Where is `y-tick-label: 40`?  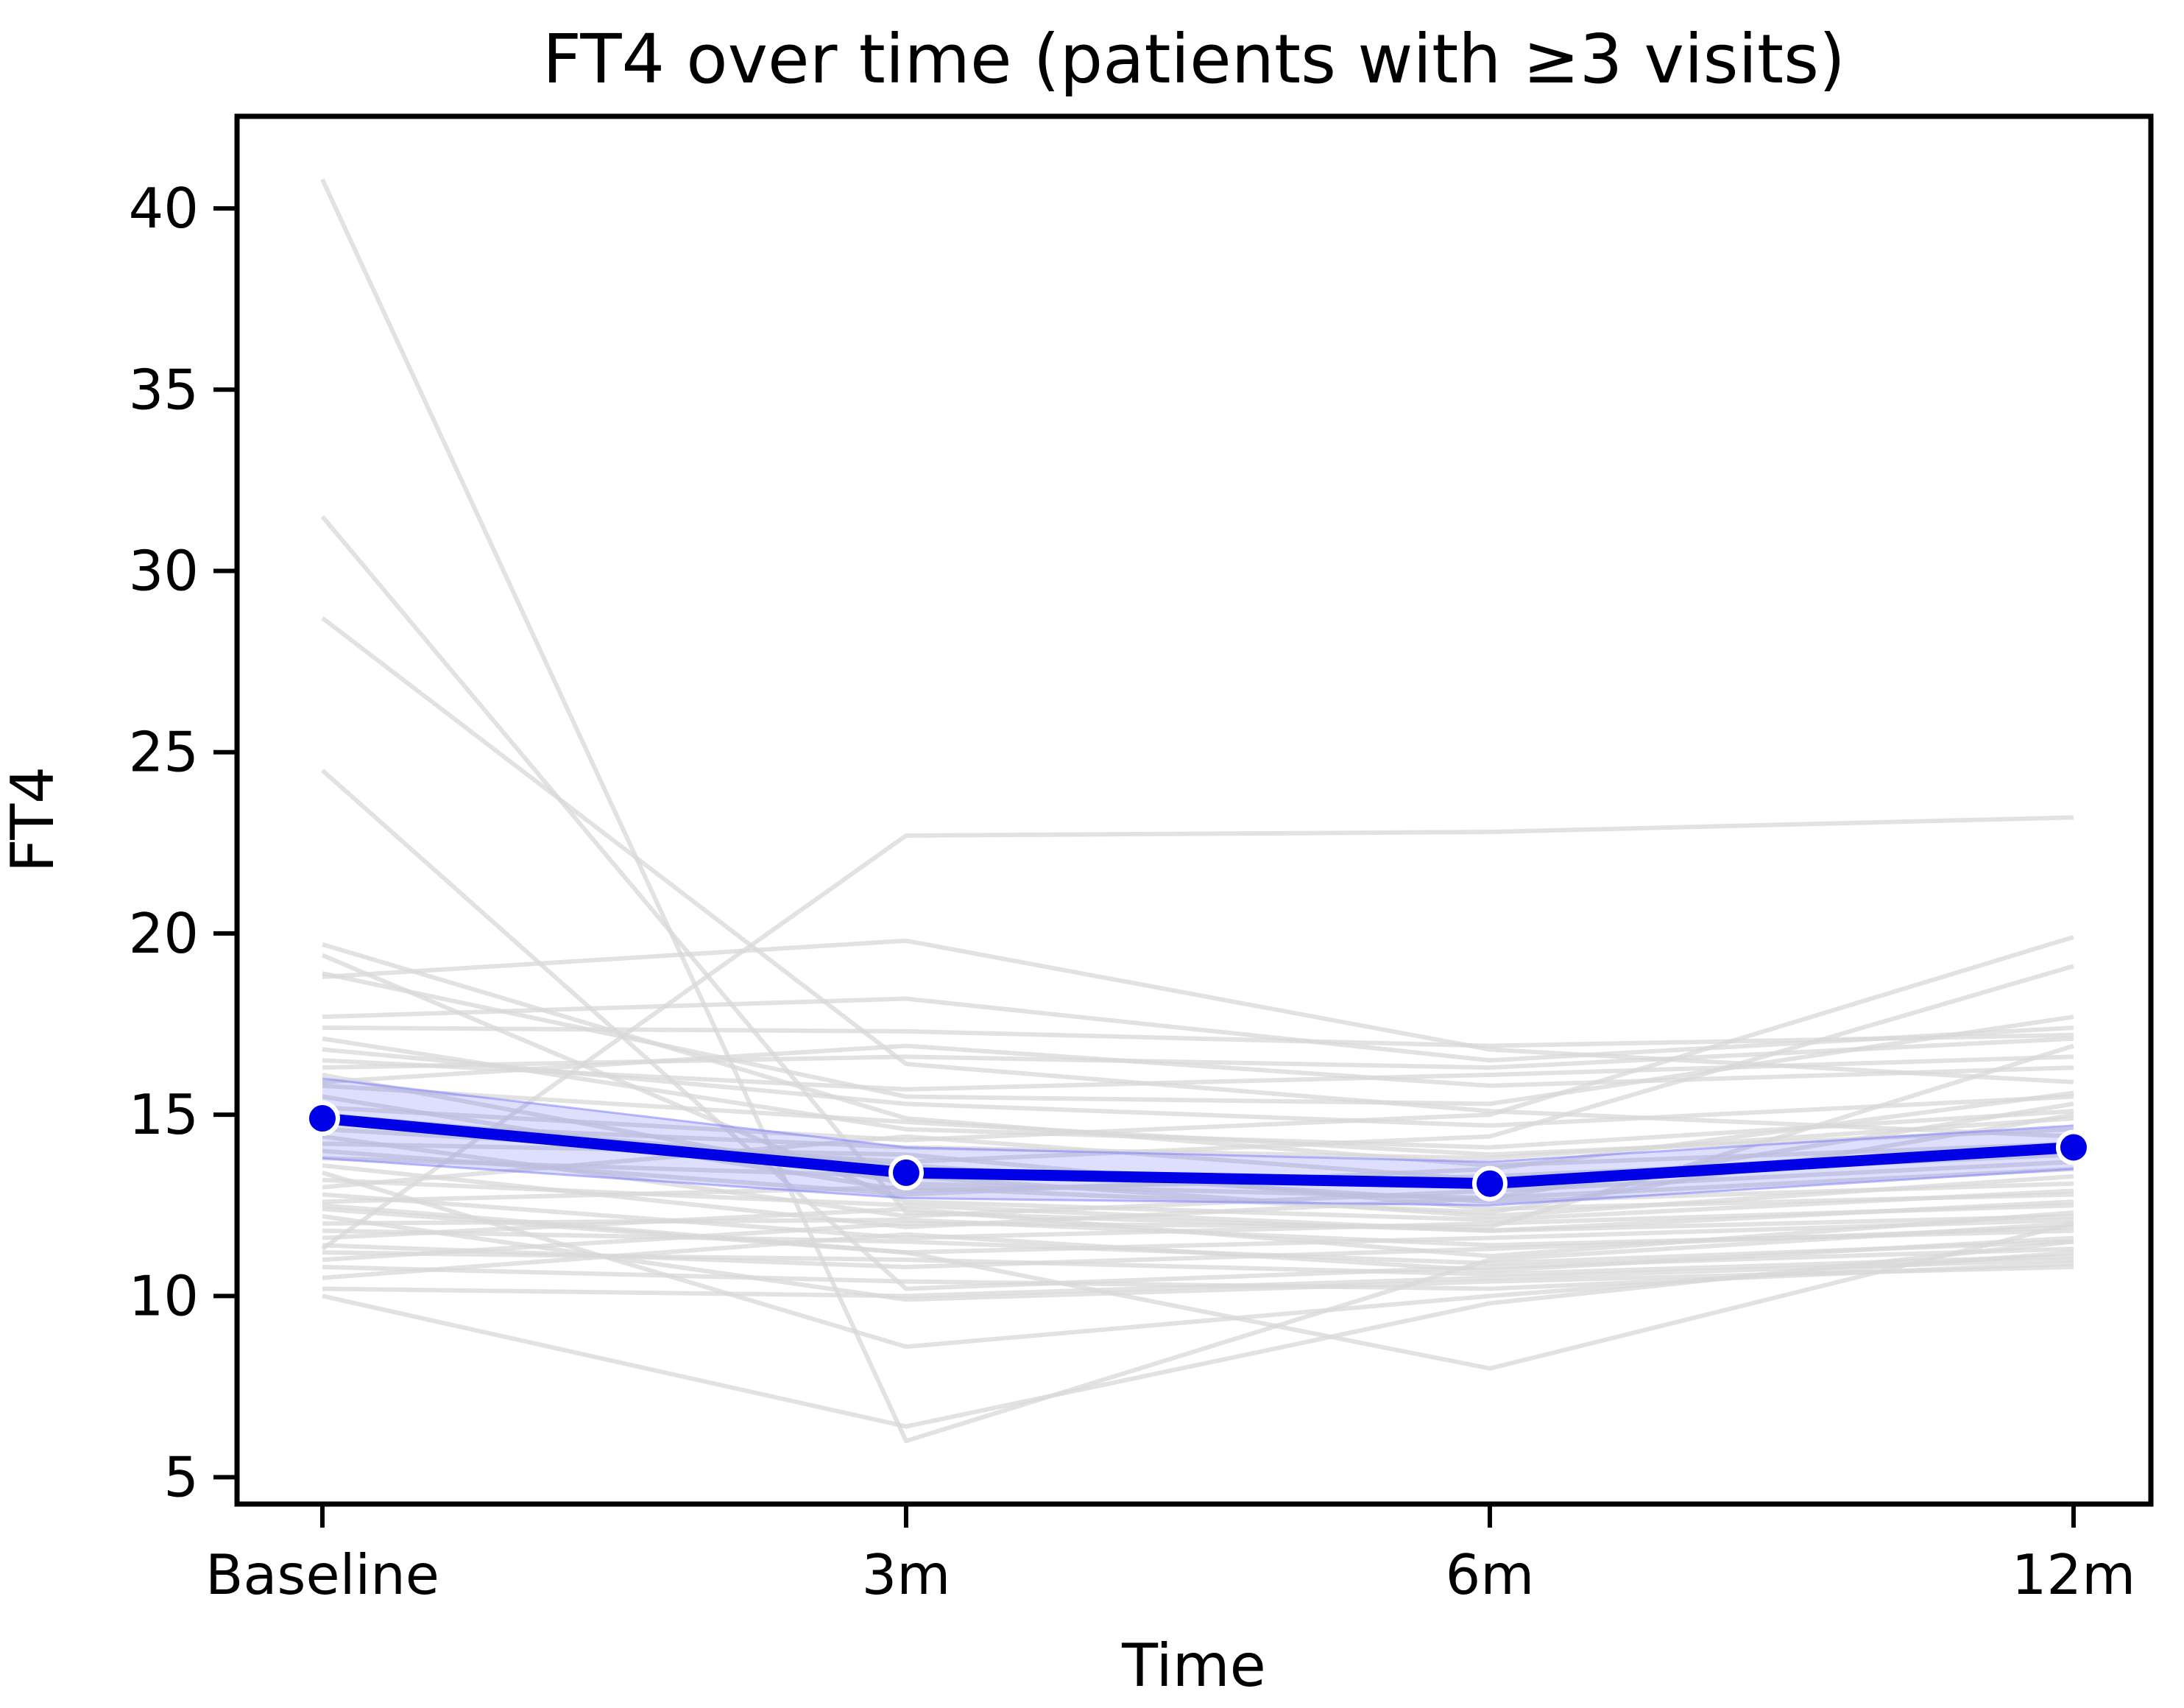
y-tick-label: 40 is located at coordinates (164, 208).